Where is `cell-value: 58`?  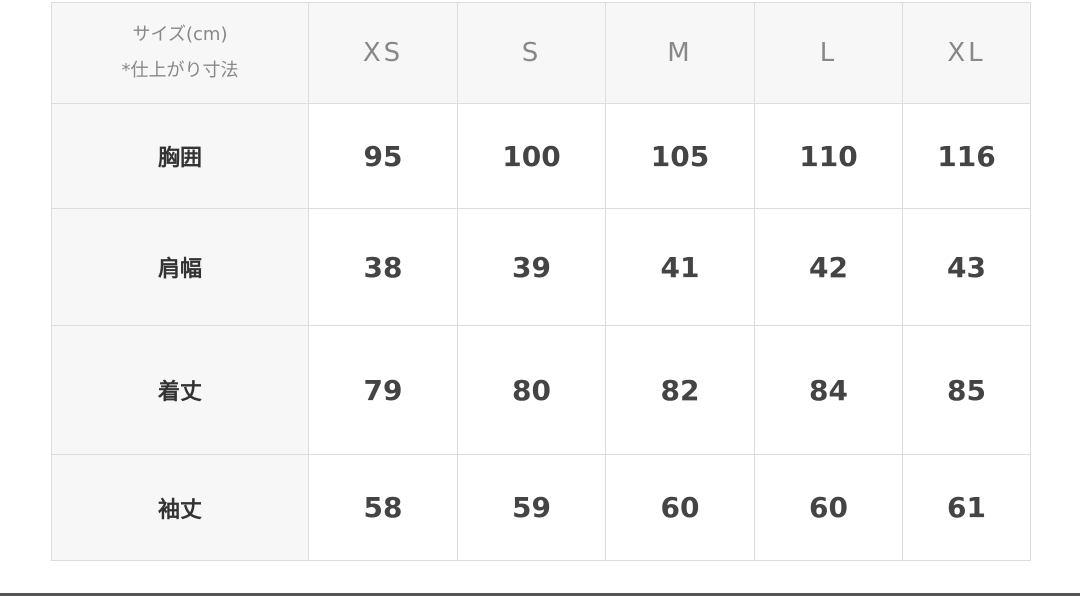
cell-value: 58 is located at coordinates (383, 507).